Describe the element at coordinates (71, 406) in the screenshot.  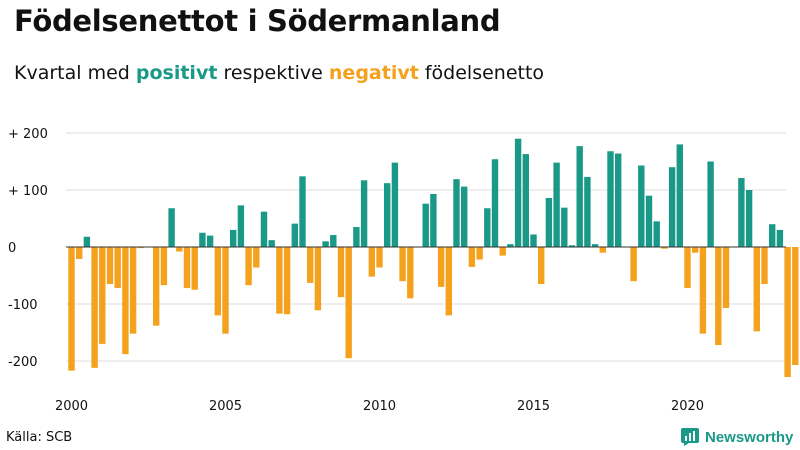
I see `x-tick-label: 2000` at that location.